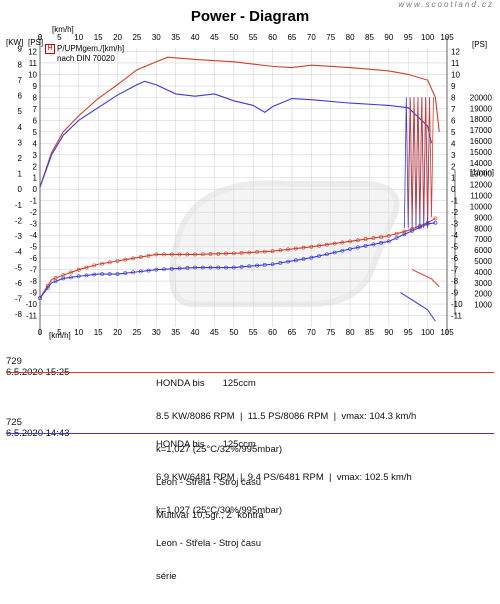 The height and width of the screenshot is (604, 500). I want to click on run-id: 729, so click(14, 361).